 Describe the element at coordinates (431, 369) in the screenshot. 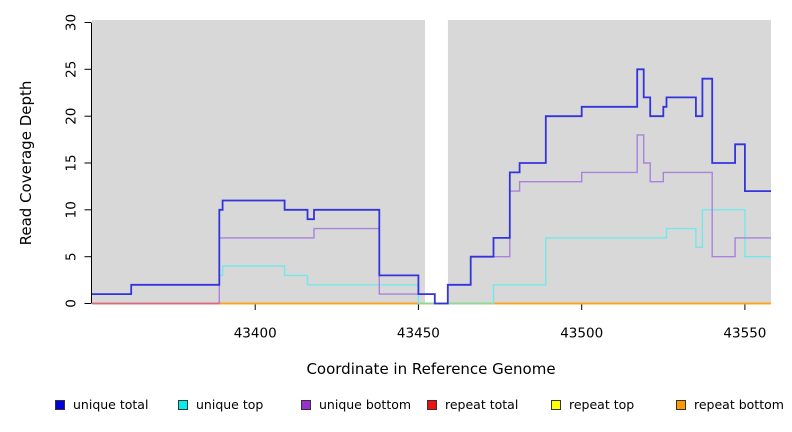

I see `x-axis-title: Coordinate in Reference Genome` at that location.